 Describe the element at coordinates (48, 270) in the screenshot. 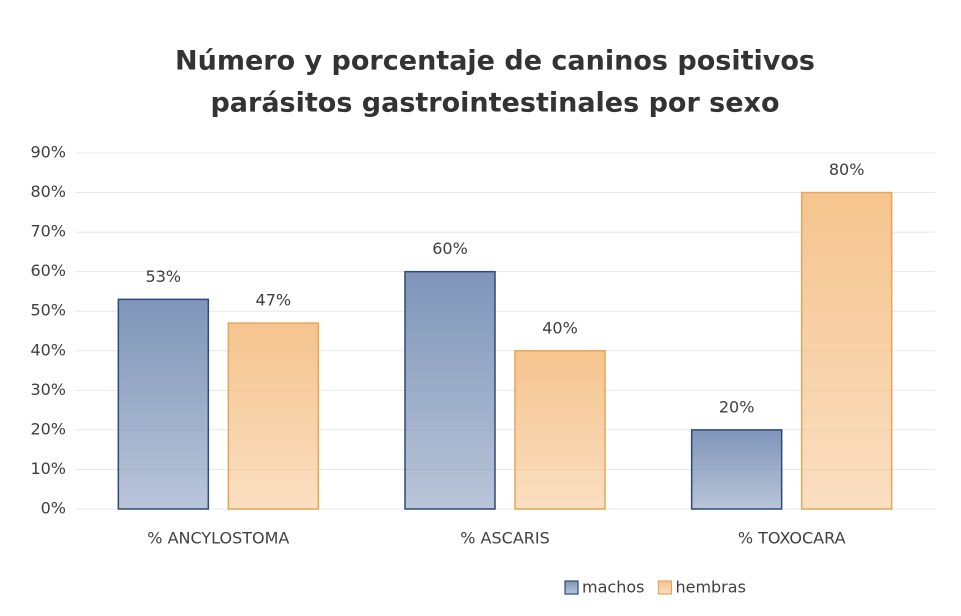

I see `y-tick-label: 60%` at that location.